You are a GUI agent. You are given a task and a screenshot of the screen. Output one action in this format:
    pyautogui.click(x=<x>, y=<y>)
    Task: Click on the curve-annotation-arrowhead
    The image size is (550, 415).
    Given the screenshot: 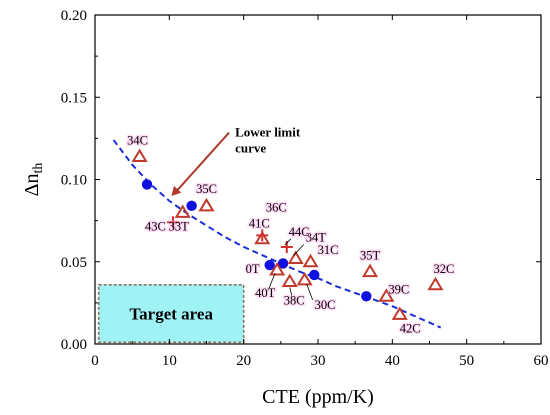 What is the action you would take?
    pyautogui.click(x=176, y=190)
    